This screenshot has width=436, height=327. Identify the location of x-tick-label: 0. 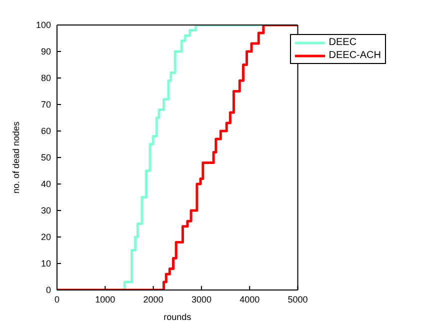
(57, 299).